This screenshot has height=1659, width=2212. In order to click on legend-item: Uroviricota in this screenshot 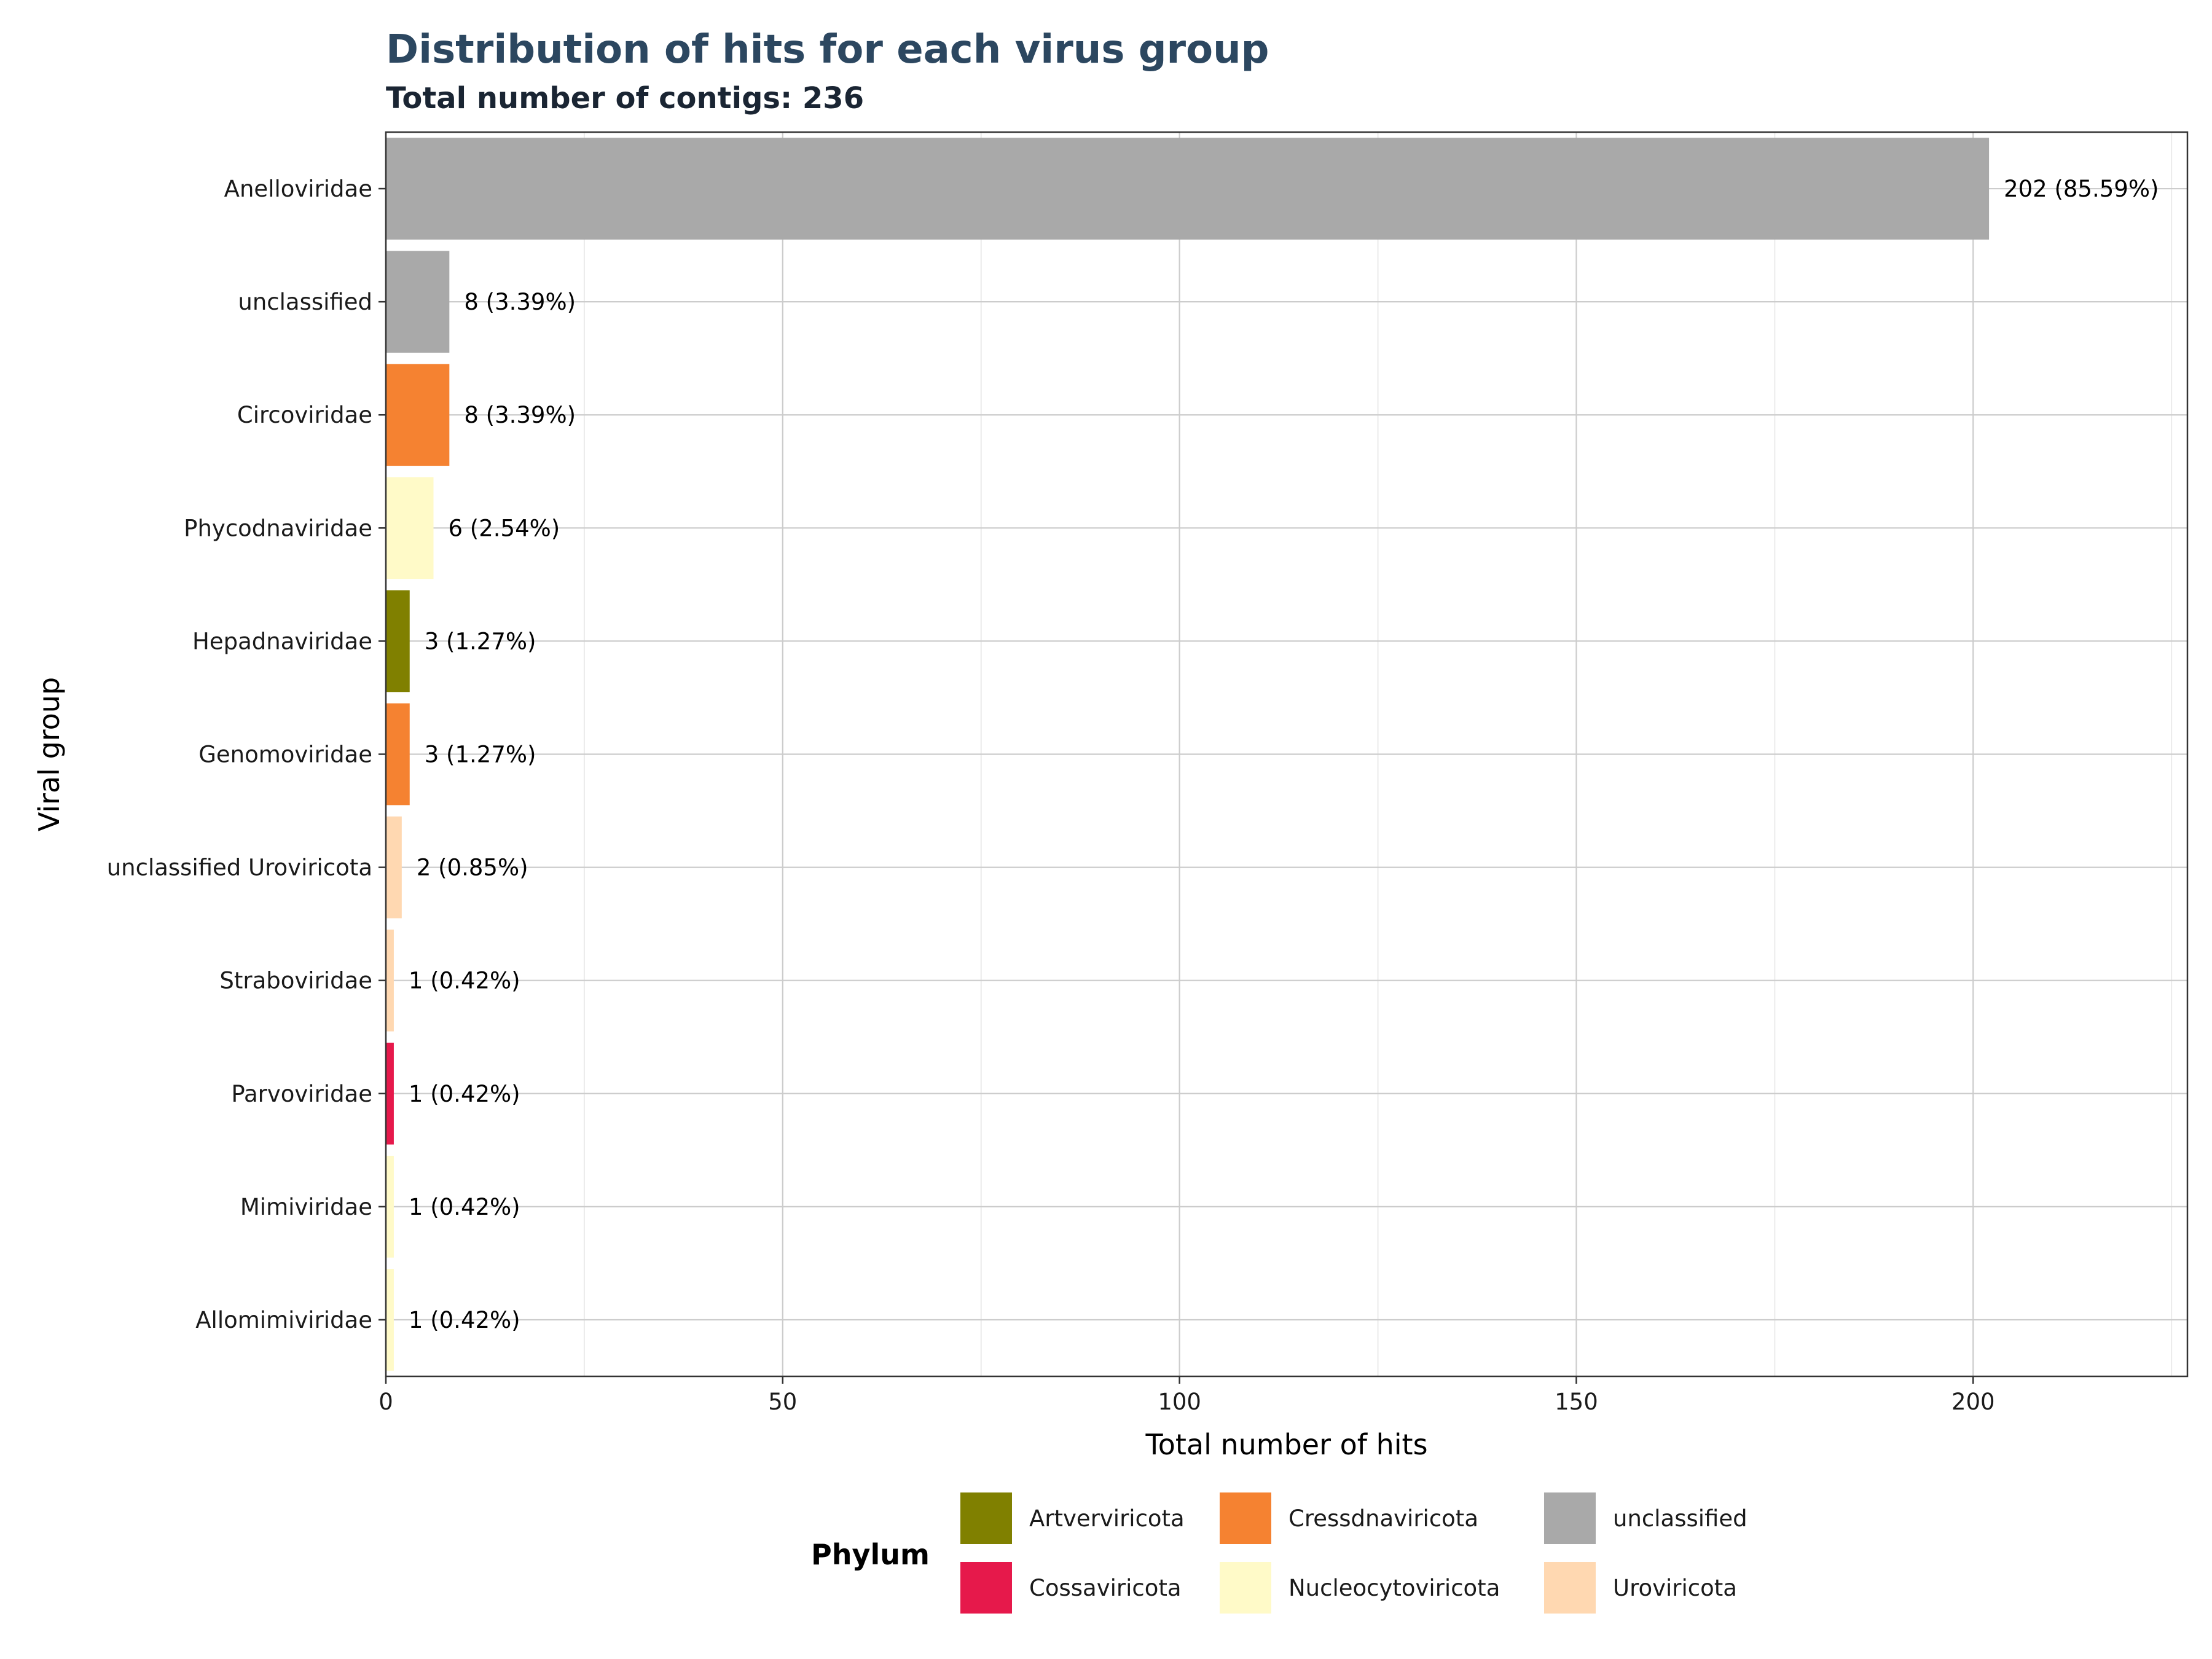, I will do `click(1640, 1587)`.